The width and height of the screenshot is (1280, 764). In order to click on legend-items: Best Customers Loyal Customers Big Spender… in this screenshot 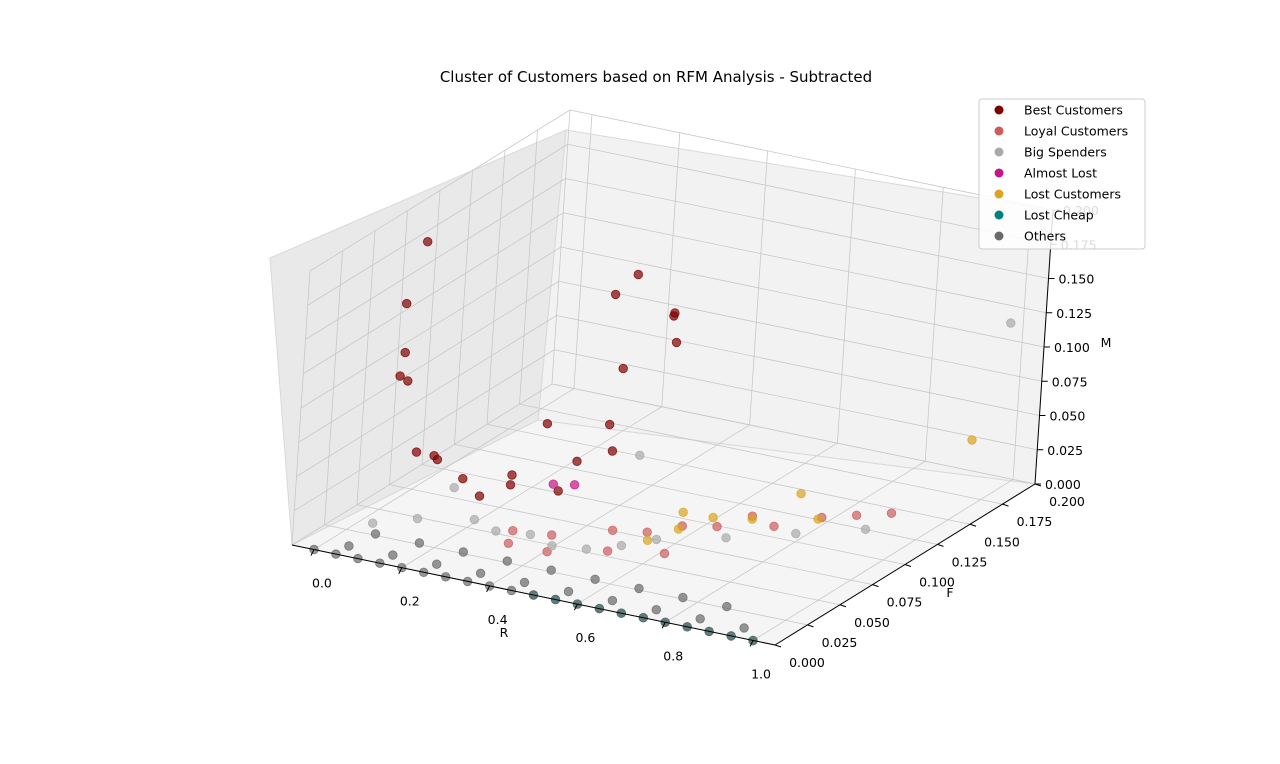, I will do `click(1061, 173)`.